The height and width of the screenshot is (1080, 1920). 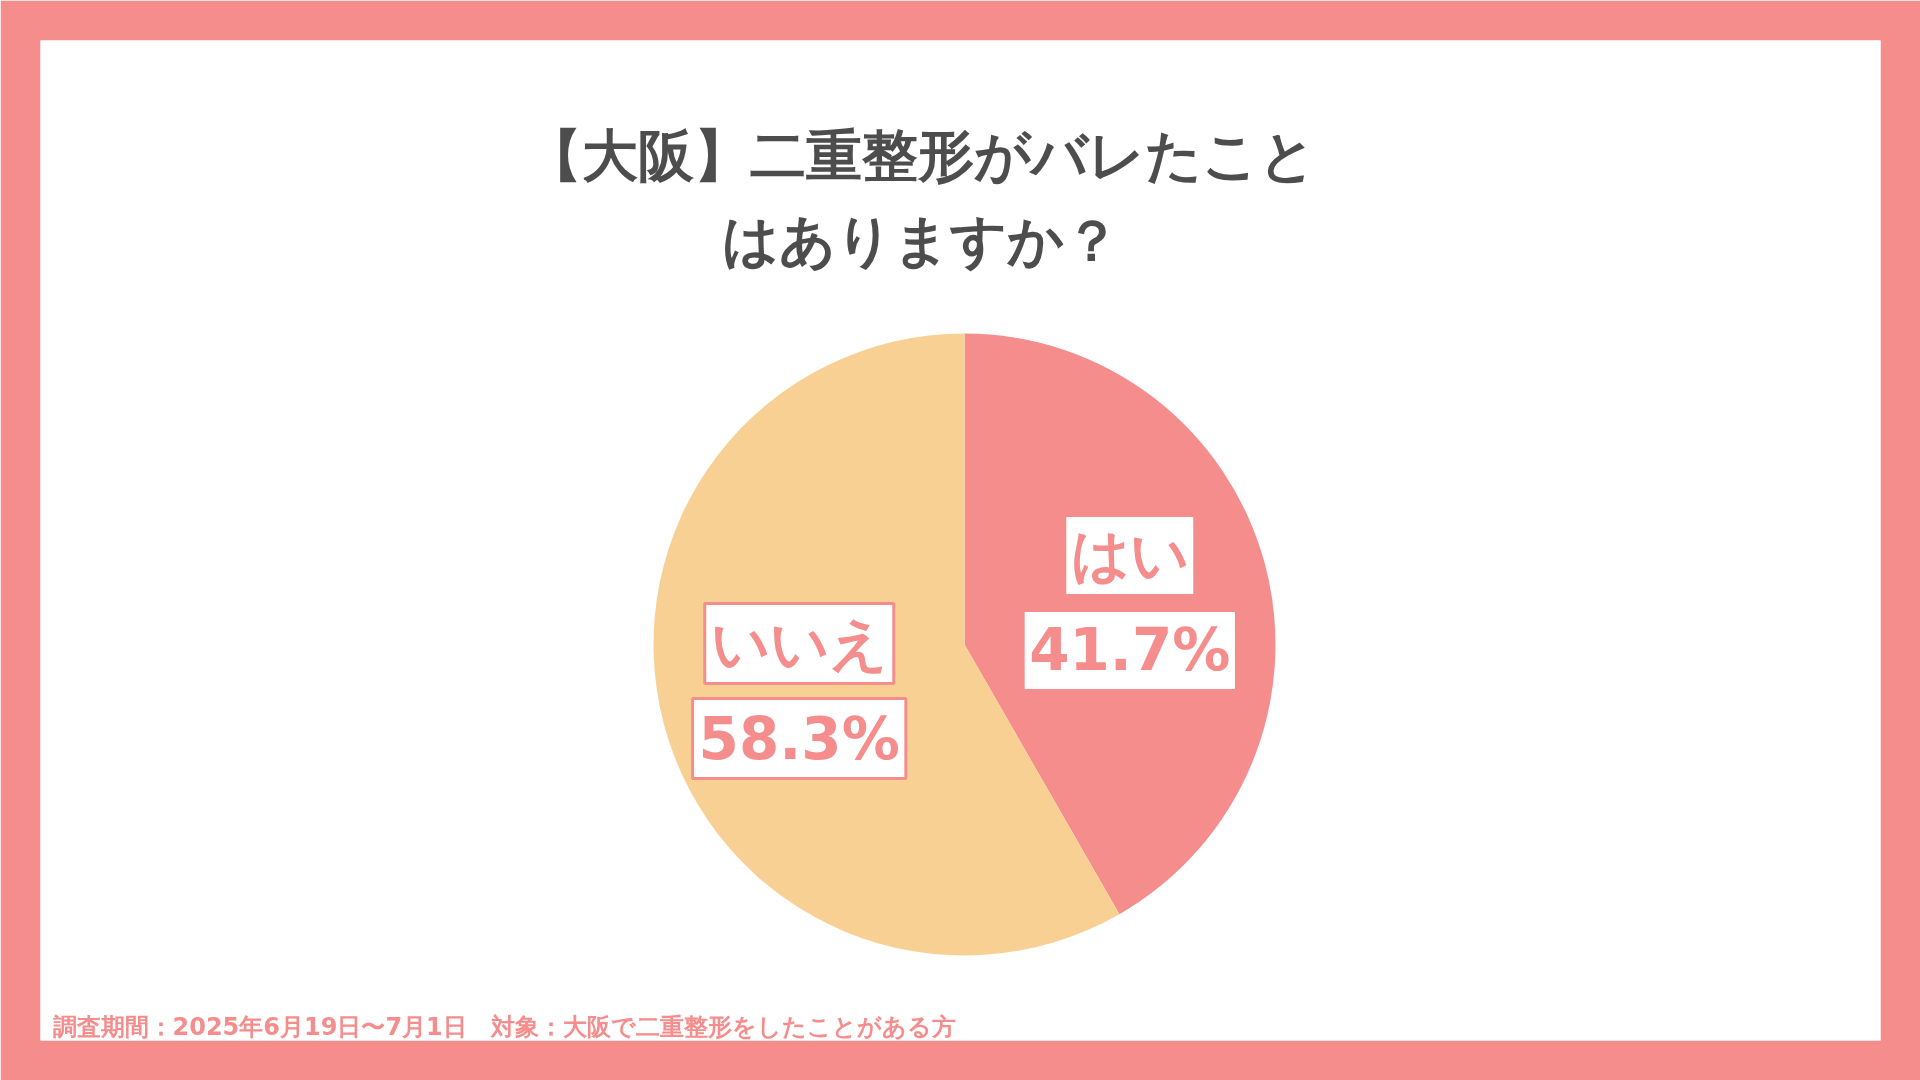 I want to click on data-label: 41.7%, so click(x=1130, y=650).